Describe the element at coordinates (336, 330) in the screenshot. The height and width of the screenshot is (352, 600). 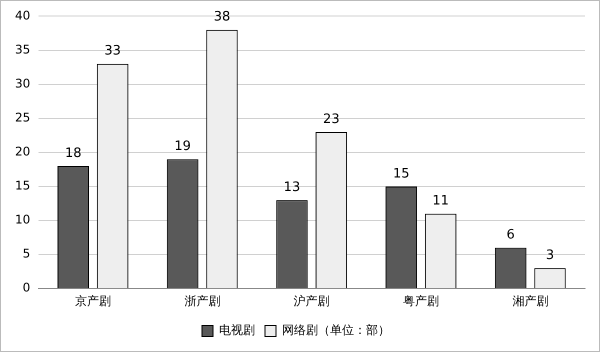
I see `legend-label: 网络剧（单位：部）` at that location.